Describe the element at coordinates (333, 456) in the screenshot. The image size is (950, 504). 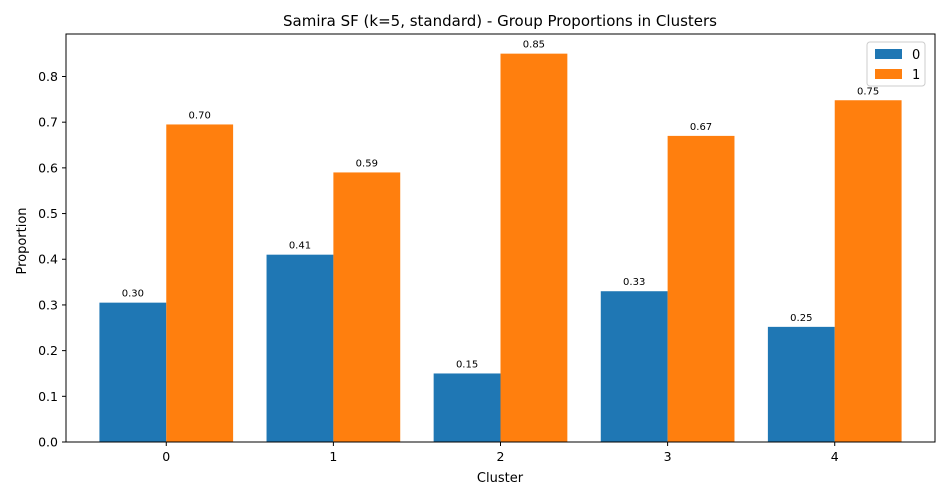
I see `x-tick-label: 1` at that location.